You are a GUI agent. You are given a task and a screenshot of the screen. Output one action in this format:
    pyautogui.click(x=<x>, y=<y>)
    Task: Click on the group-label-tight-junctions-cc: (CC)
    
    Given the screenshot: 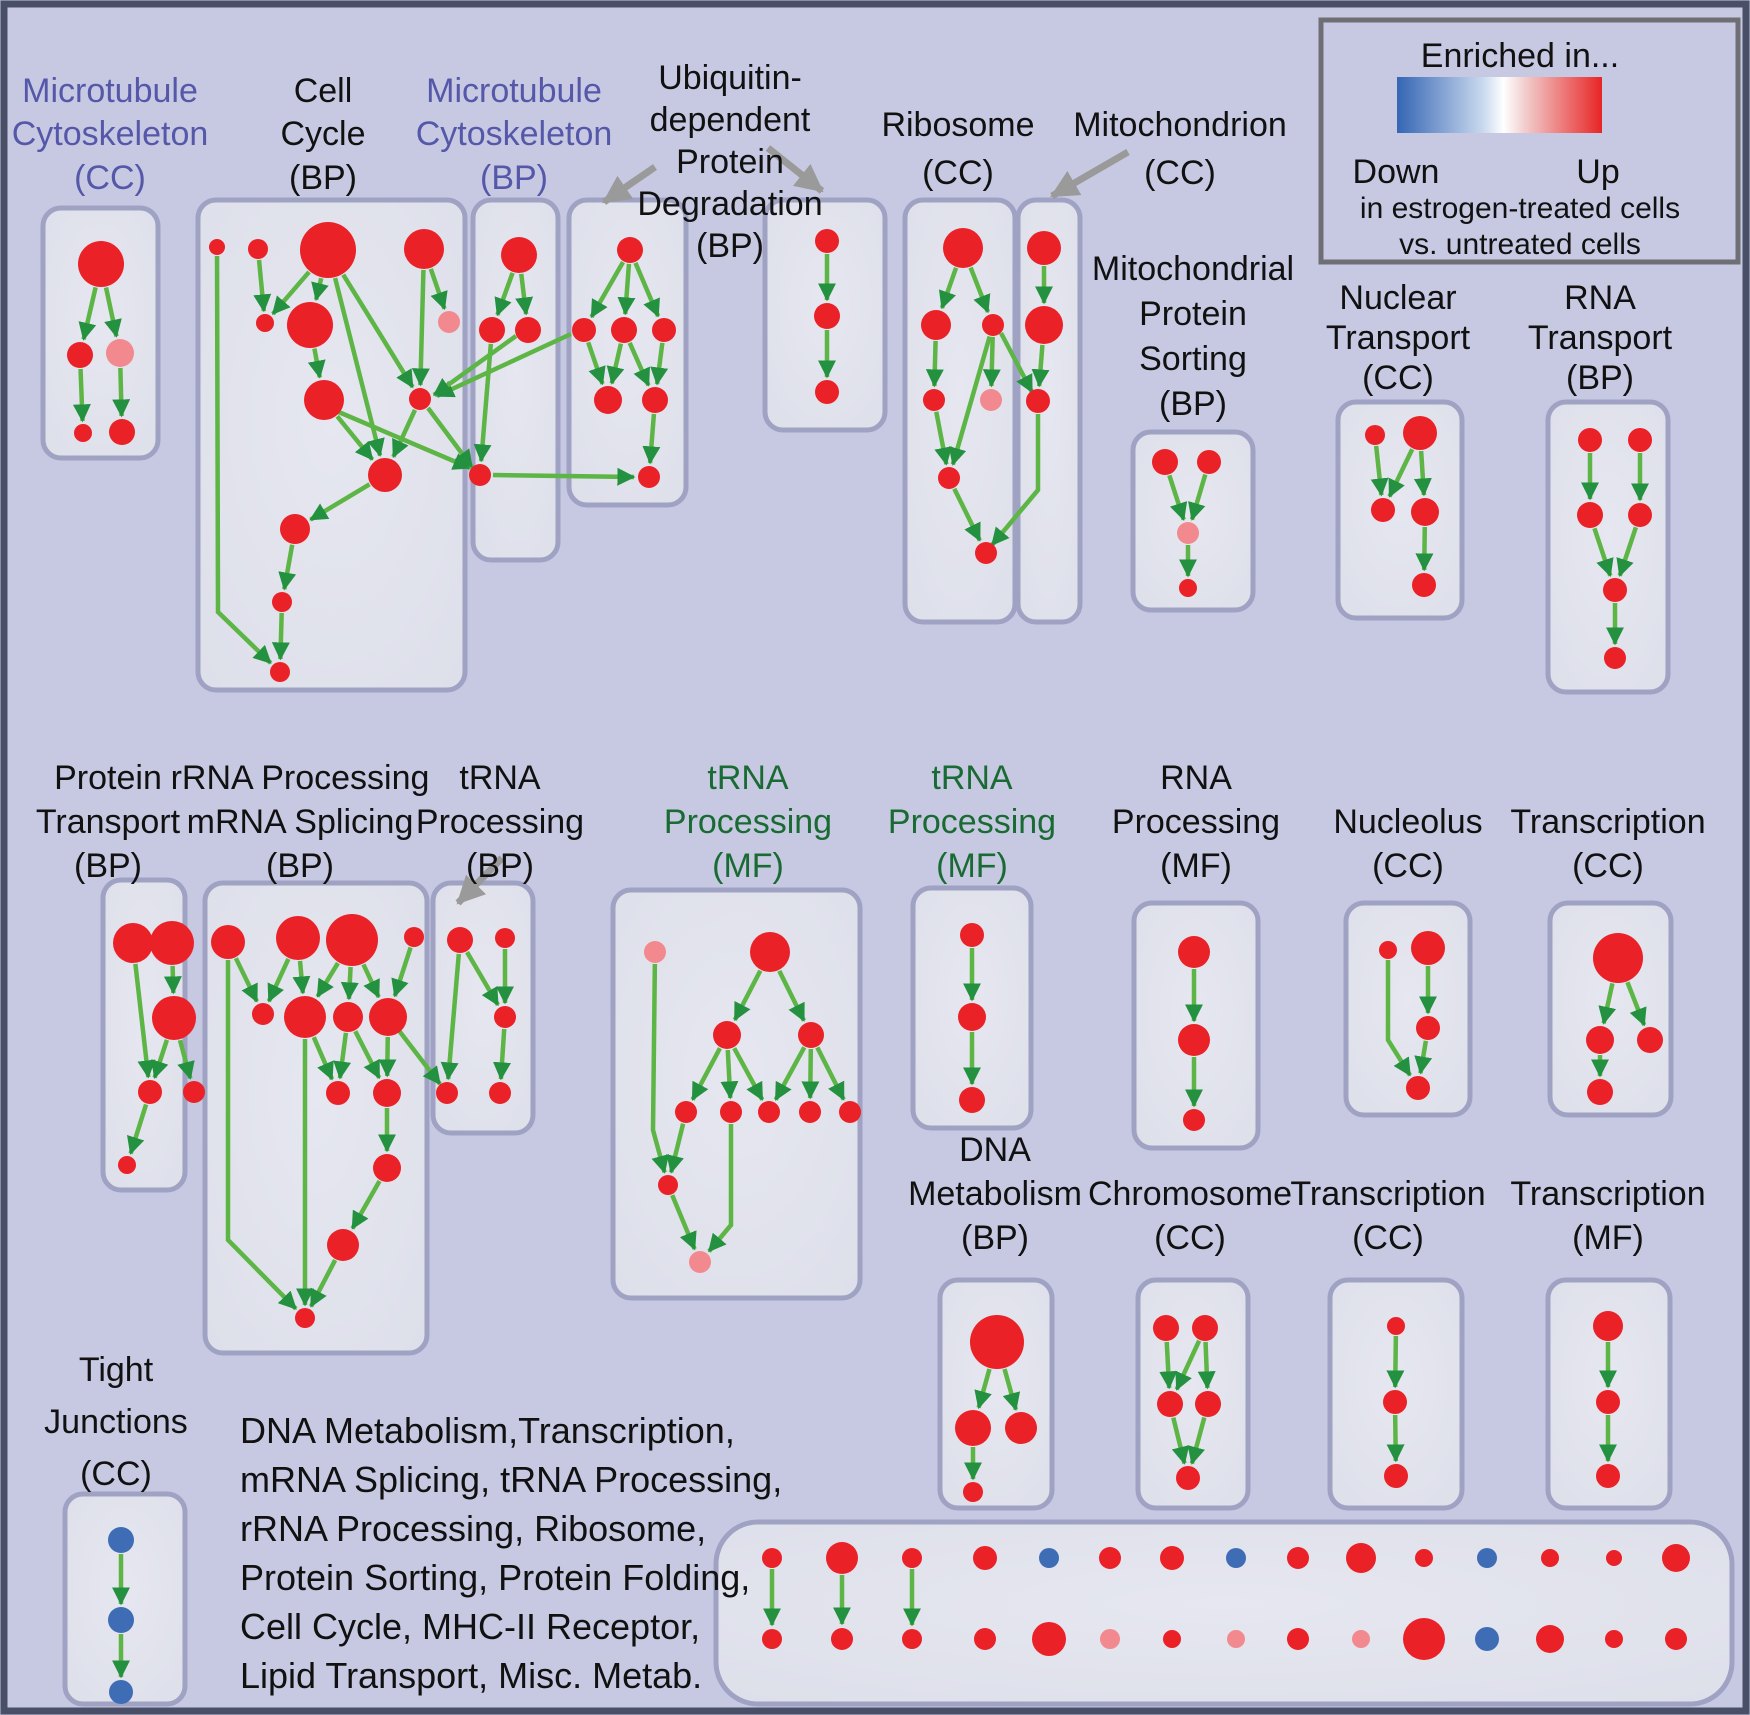 What is the action you would take?
    pyautogui.click(x=116, y=1474)
    